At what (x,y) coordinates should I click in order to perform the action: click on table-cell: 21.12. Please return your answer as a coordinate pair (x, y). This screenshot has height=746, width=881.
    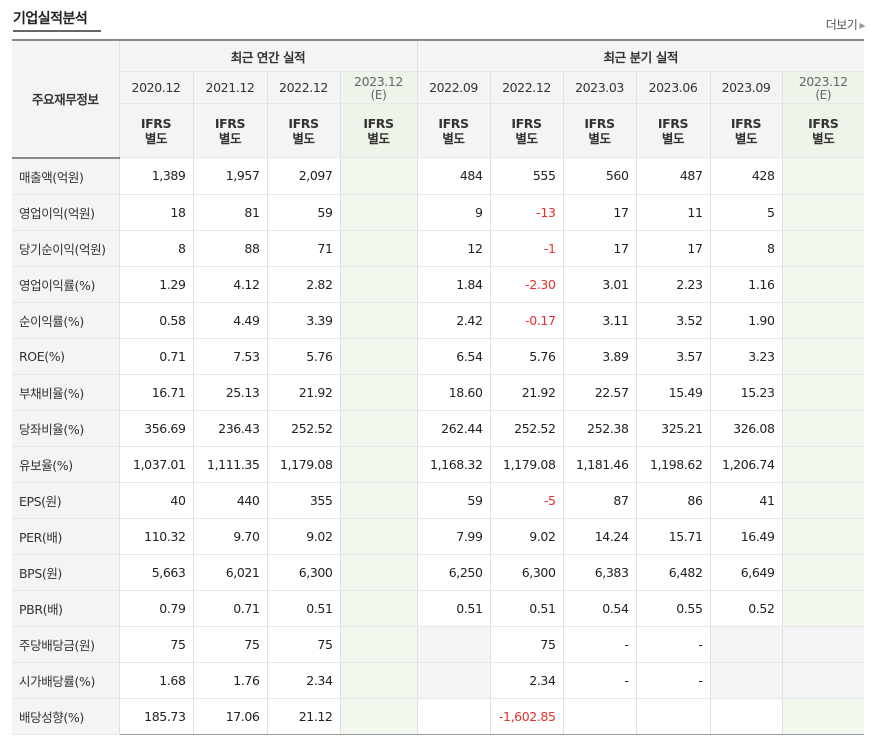
    Looking at the image, I should click on (303, 716).